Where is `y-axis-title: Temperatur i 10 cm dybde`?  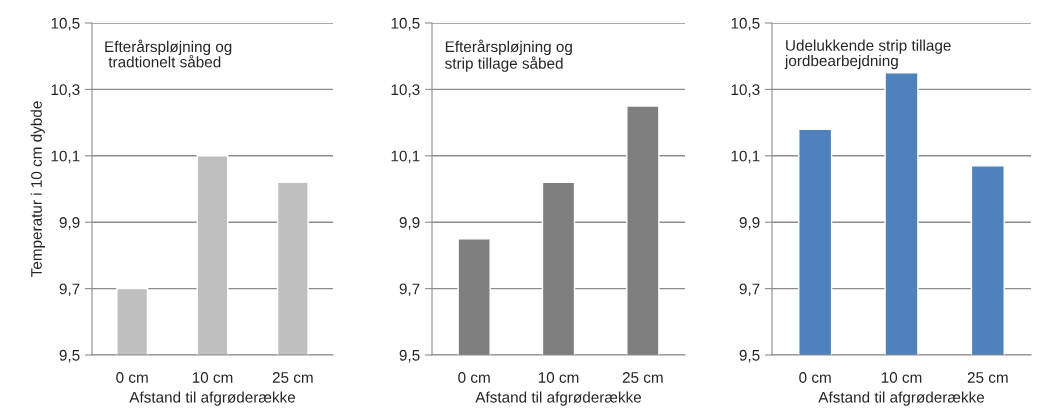
y-axis-title: Temperatur i 10 cm dybde is located at coordinates (37, 189).